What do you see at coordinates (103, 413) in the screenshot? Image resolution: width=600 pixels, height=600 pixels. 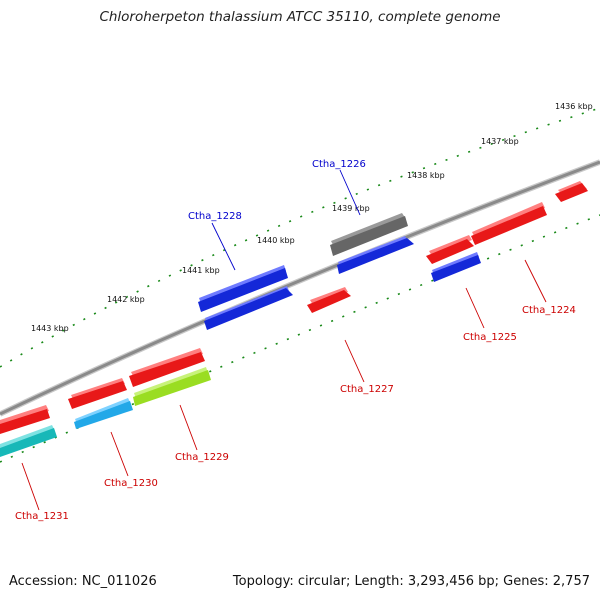 I see `feature-f13` at bounding box center [103, 413].